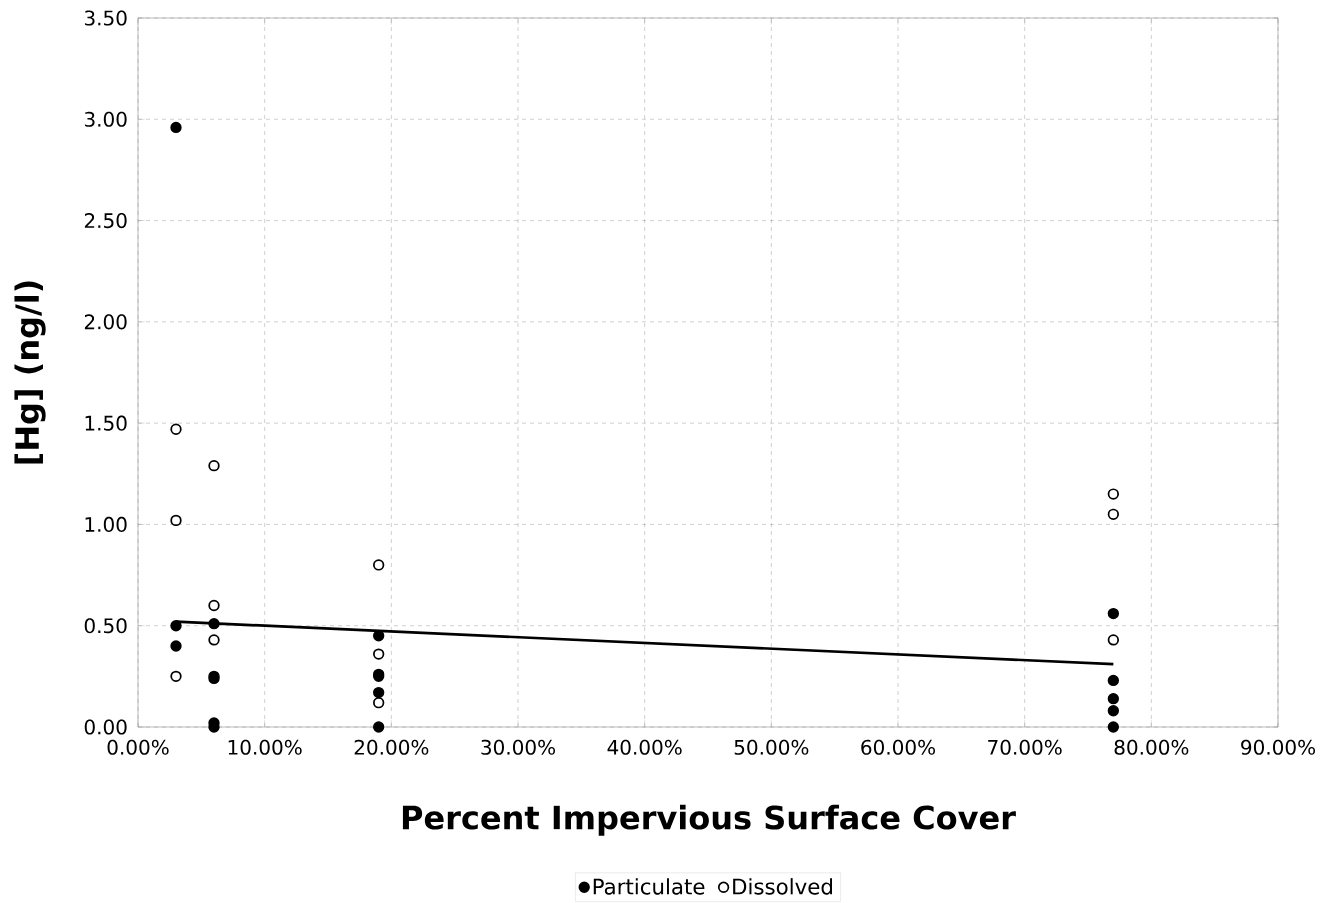 This screenshot has height=903, width=1338. What do you see at coordinates (265, 747) in the screenshot?
I see `x-tick-label: 10.00%` at bounding box center [265, 747].